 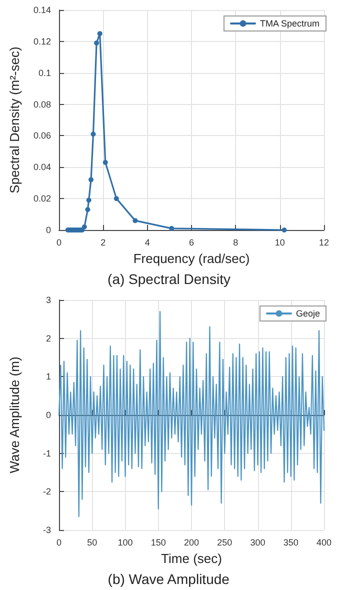 I want to click on text: (b) Wave Amplitude, so click(x=169, y=579).